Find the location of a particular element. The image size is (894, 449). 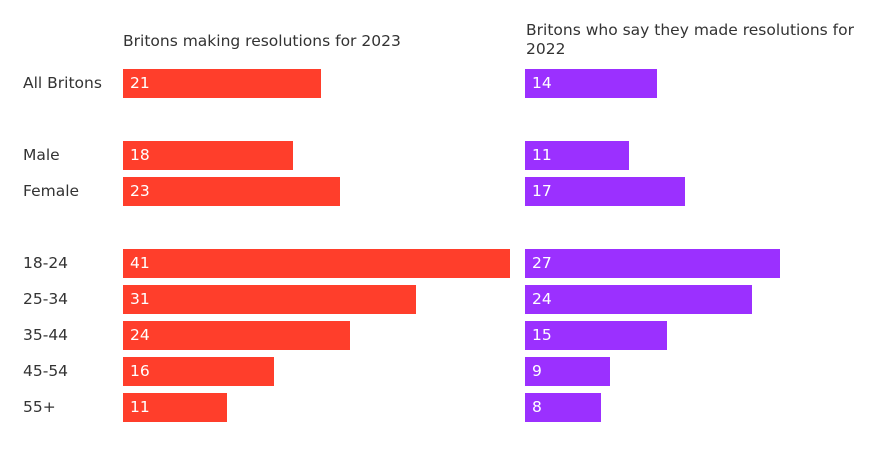

category-label: Female is located at coordinates (51, 191).